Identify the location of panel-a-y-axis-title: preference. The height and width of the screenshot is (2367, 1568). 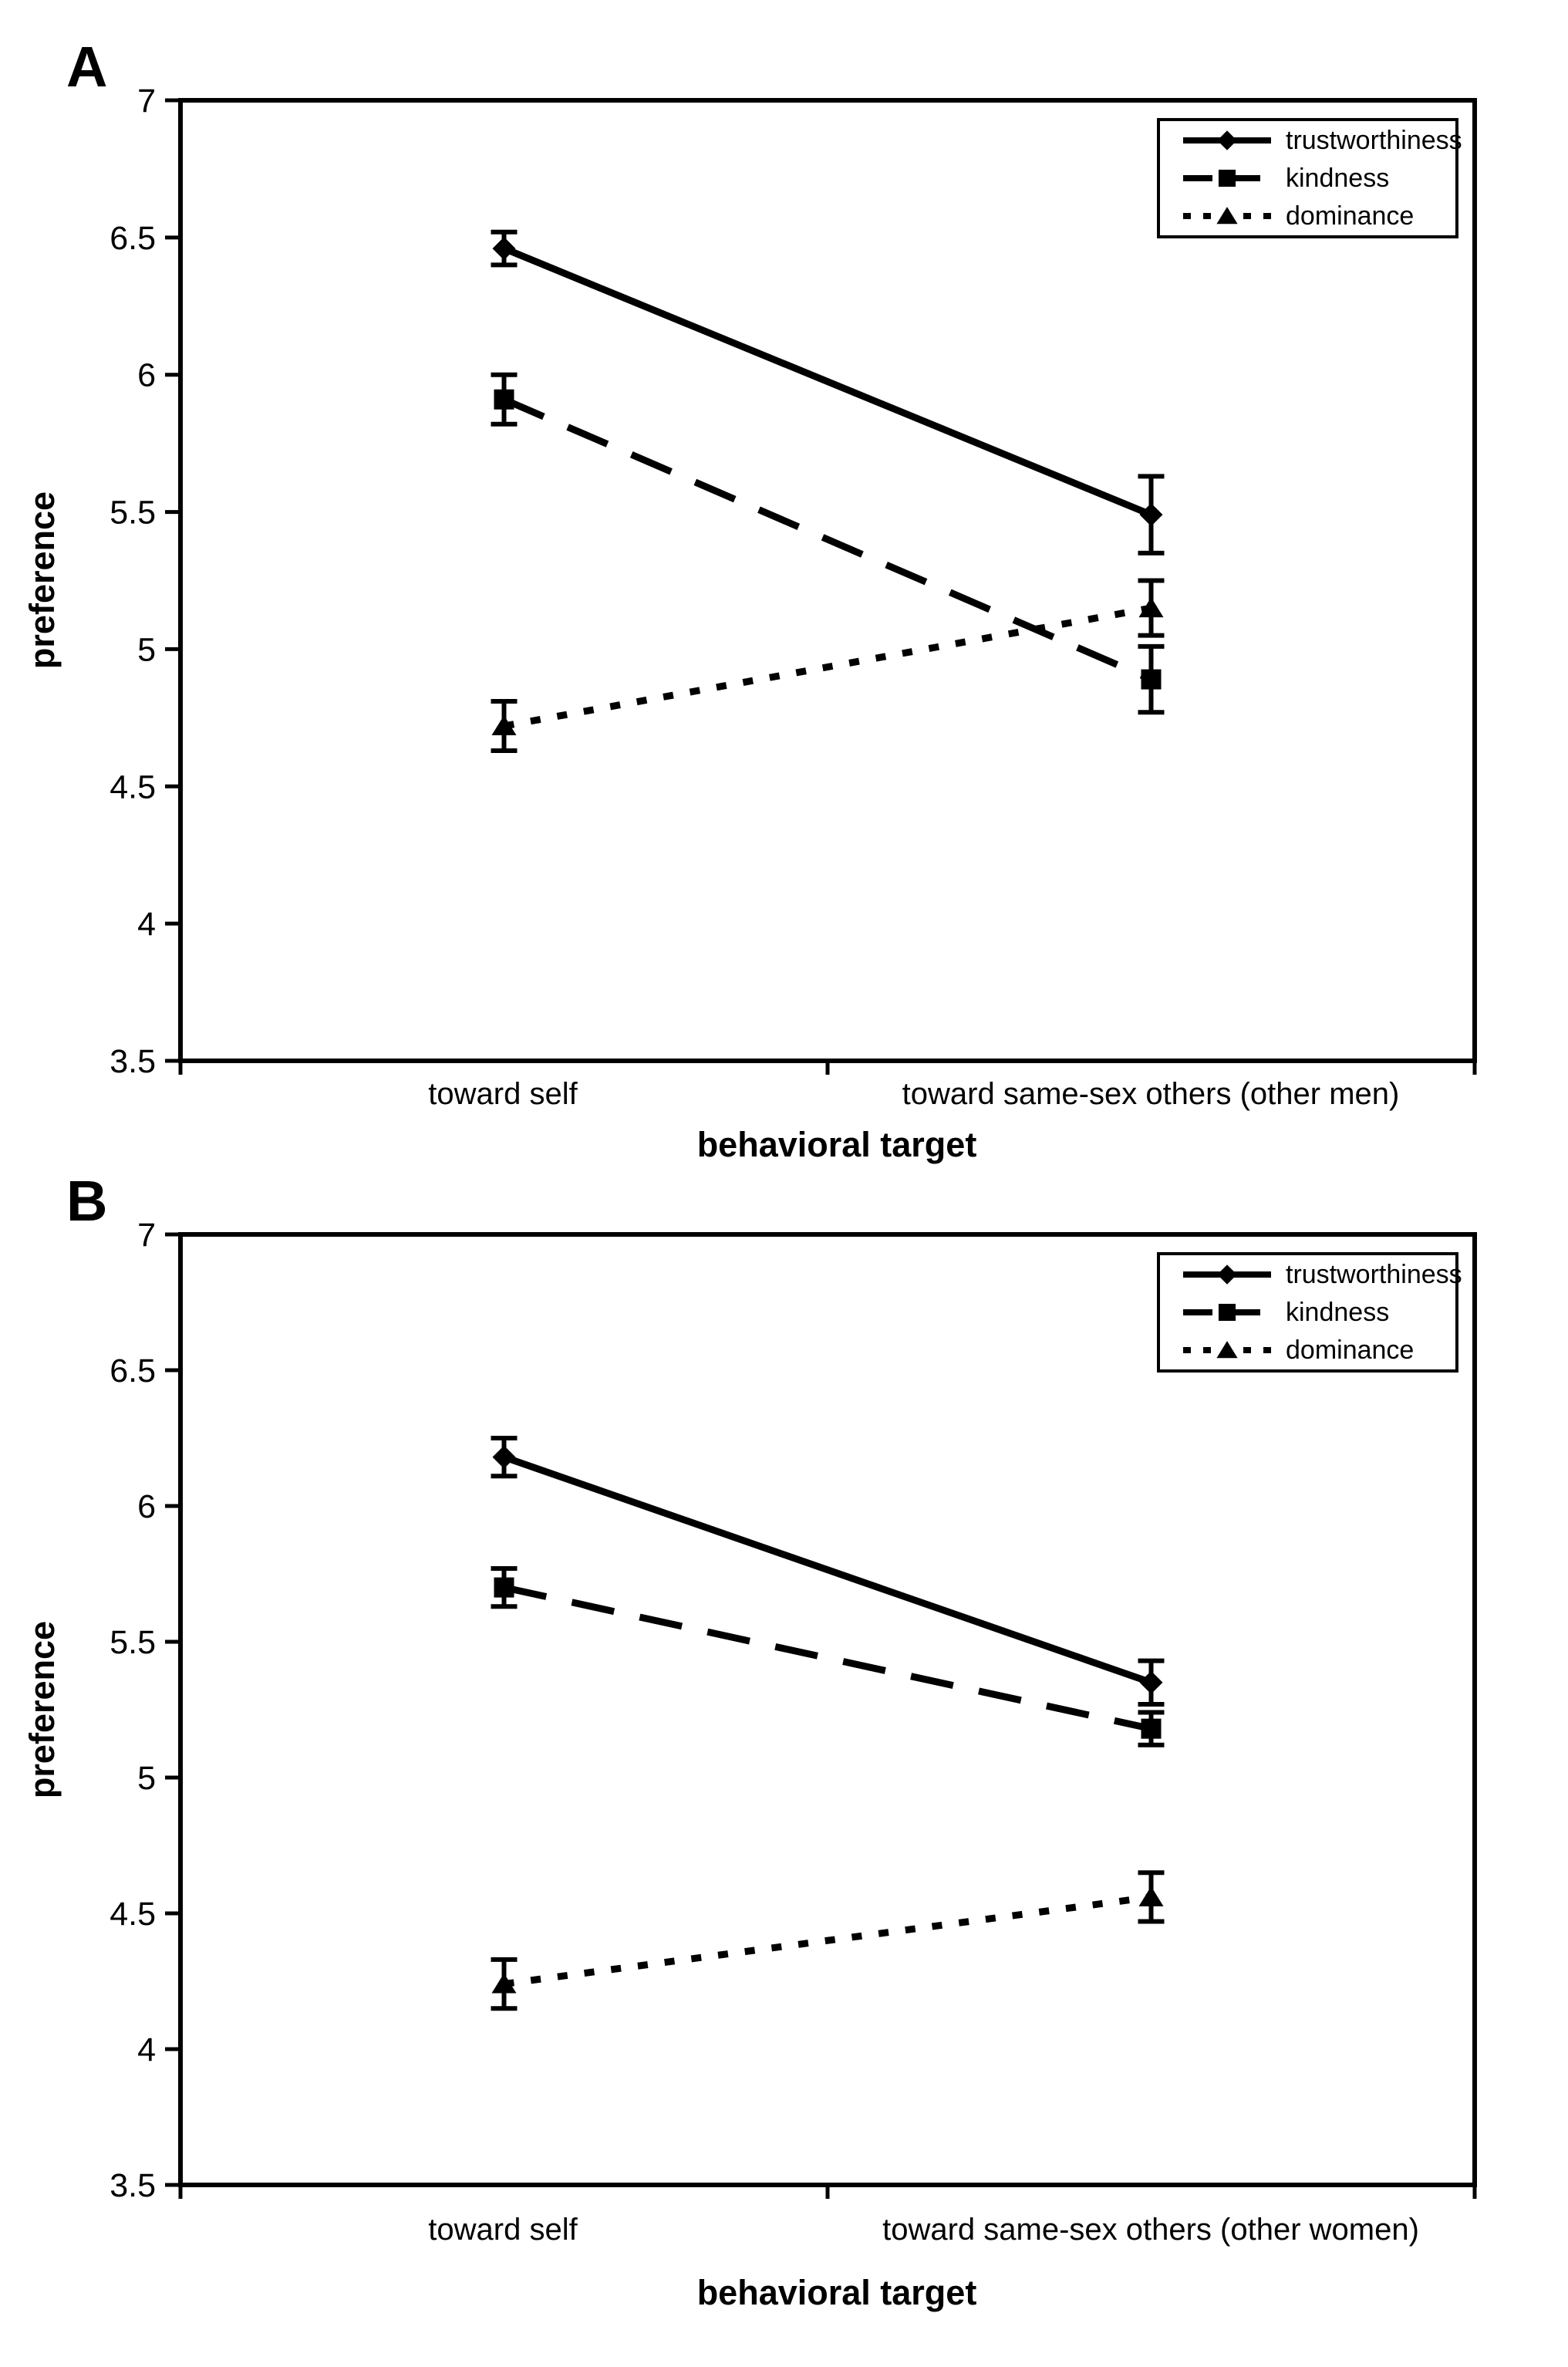
(42, 580).